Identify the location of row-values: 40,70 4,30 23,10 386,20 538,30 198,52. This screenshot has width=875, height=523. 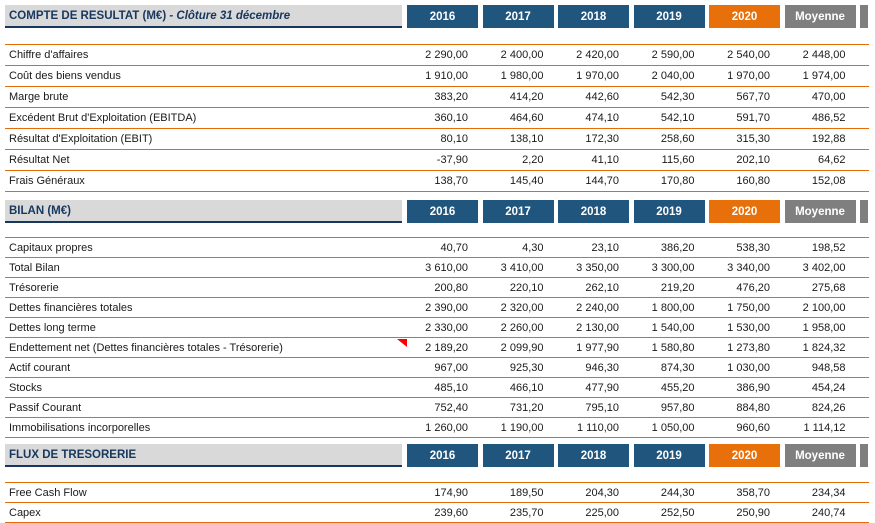
(633, 248).